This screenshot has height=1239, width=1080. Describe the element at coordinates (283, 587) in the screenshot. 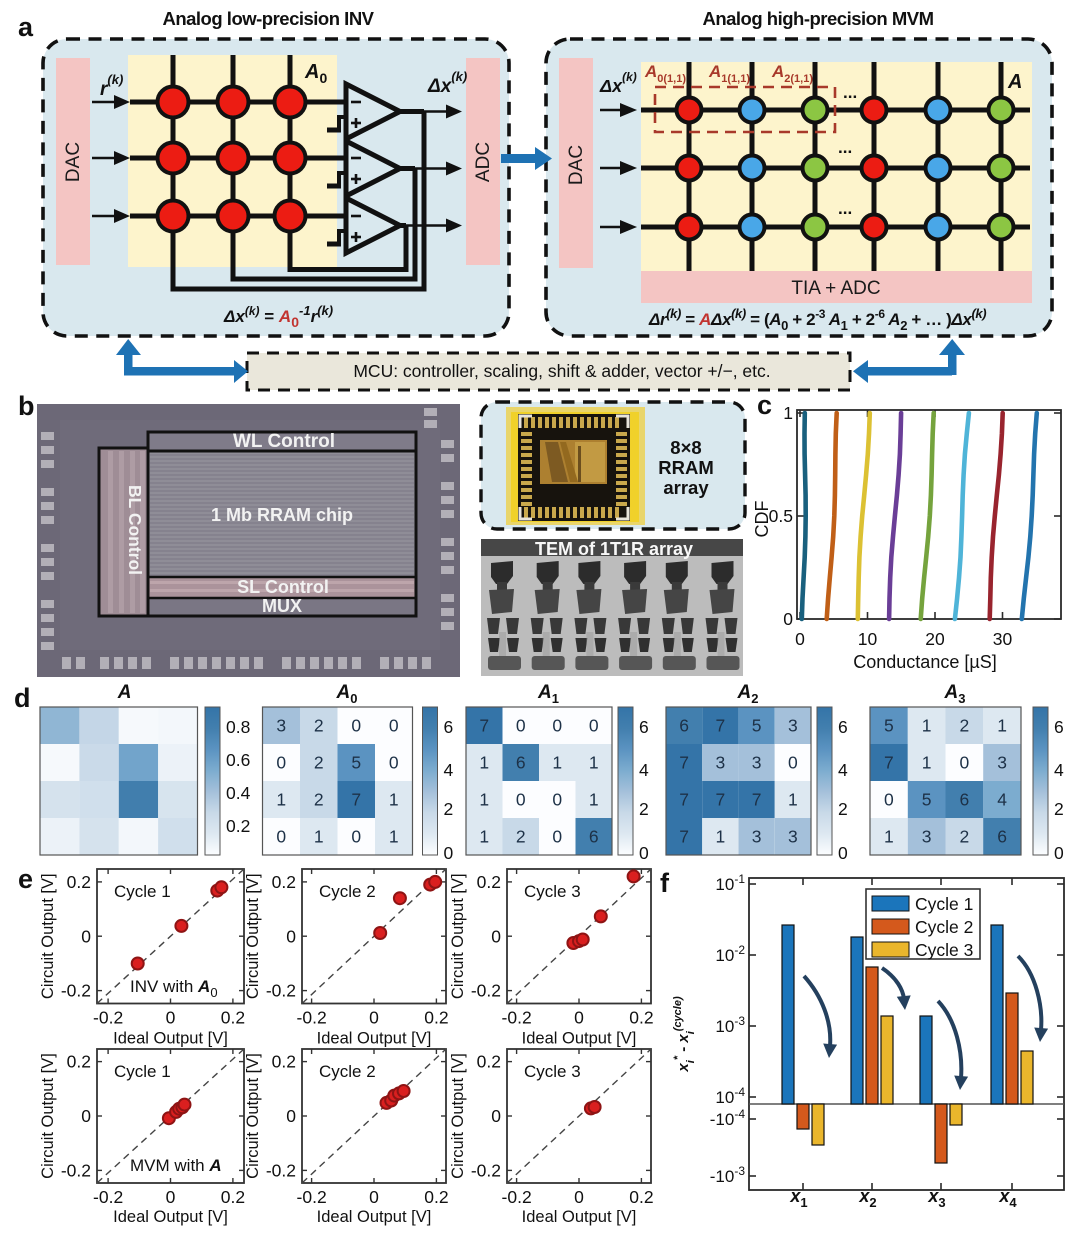

I see `svg-text: SL Control` at that location.